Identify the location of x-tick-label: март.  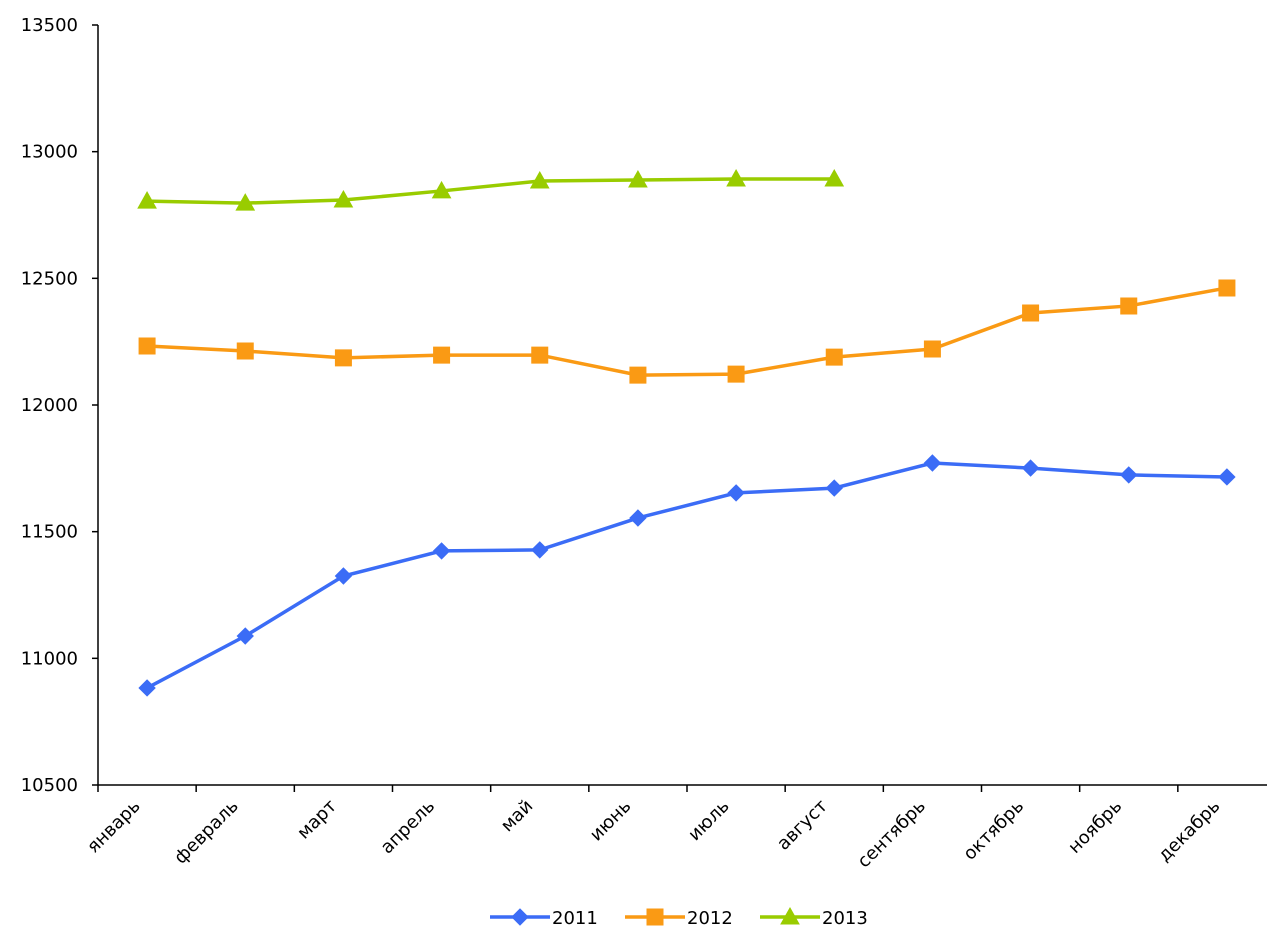
(317, 820).